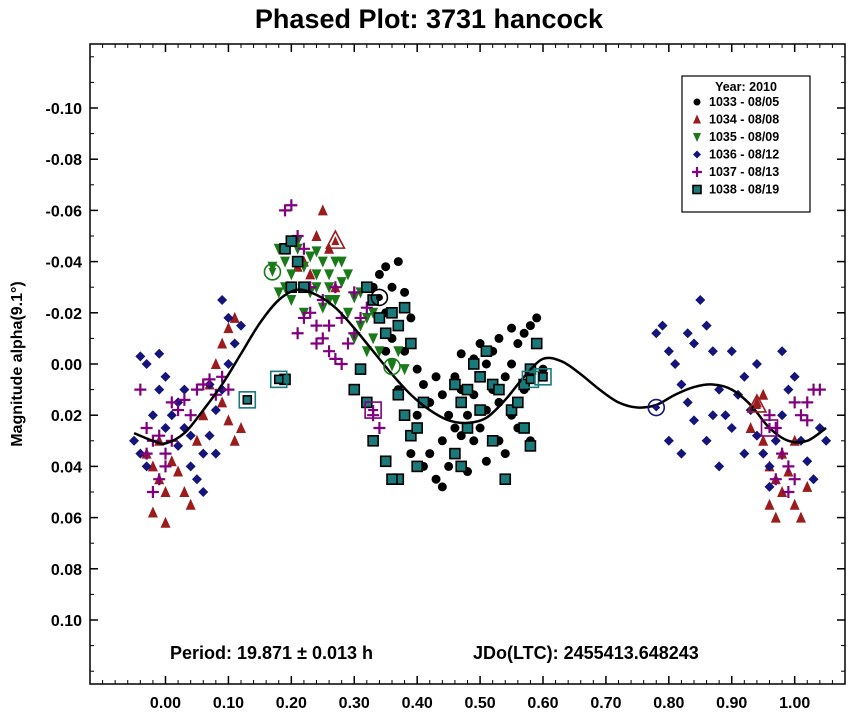  I want to click on x-tick-label: 0.50, so click(480, 703).